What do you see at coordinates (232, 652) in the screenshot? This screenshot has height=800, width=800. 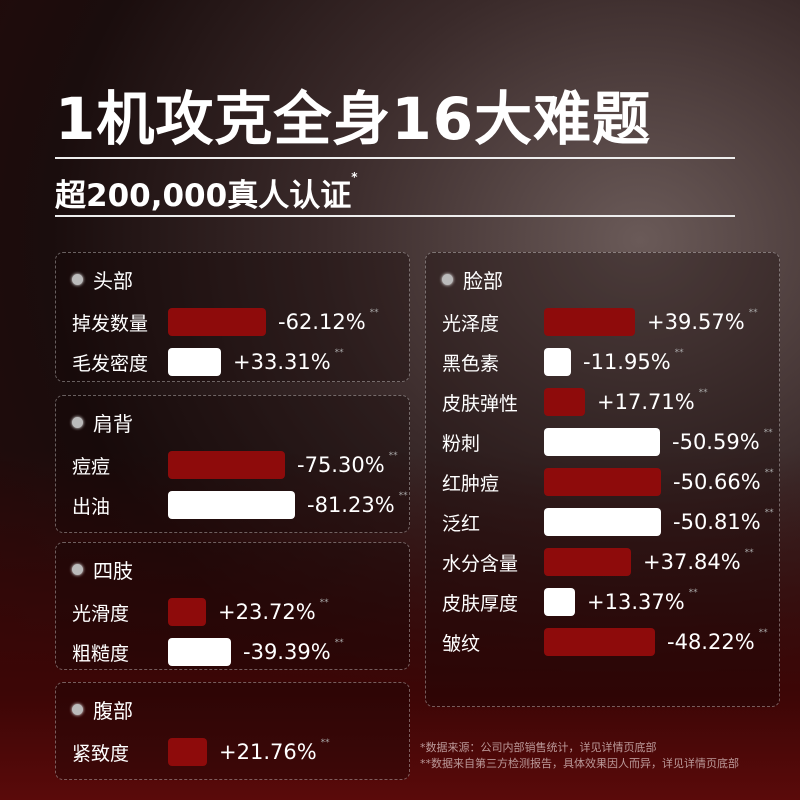 I see `metric-row: 粗糙度 -39.39% **` at bounding box center [232, 652].